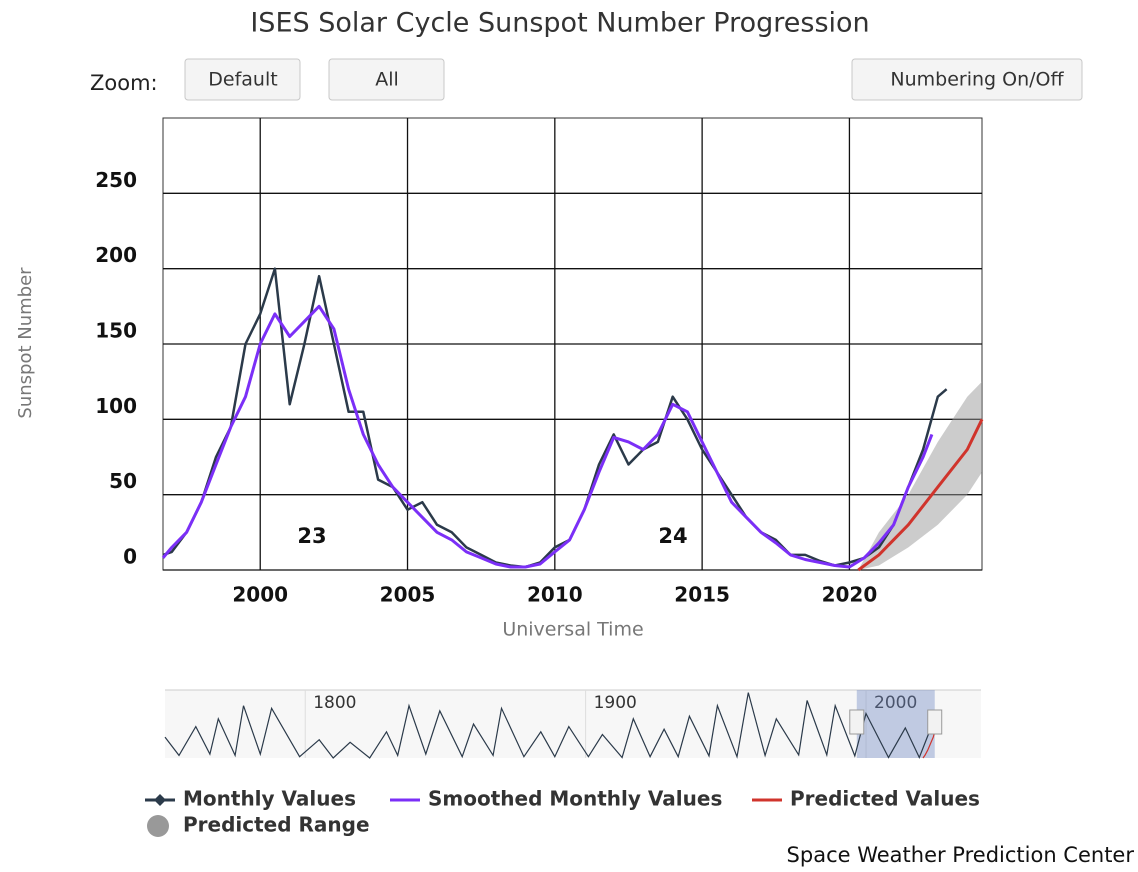  What do you see at coordinates (575, 799) in the screenshot?
I see `legend-label: Smoothed Monthly Values` at bounding box center [575, 799].